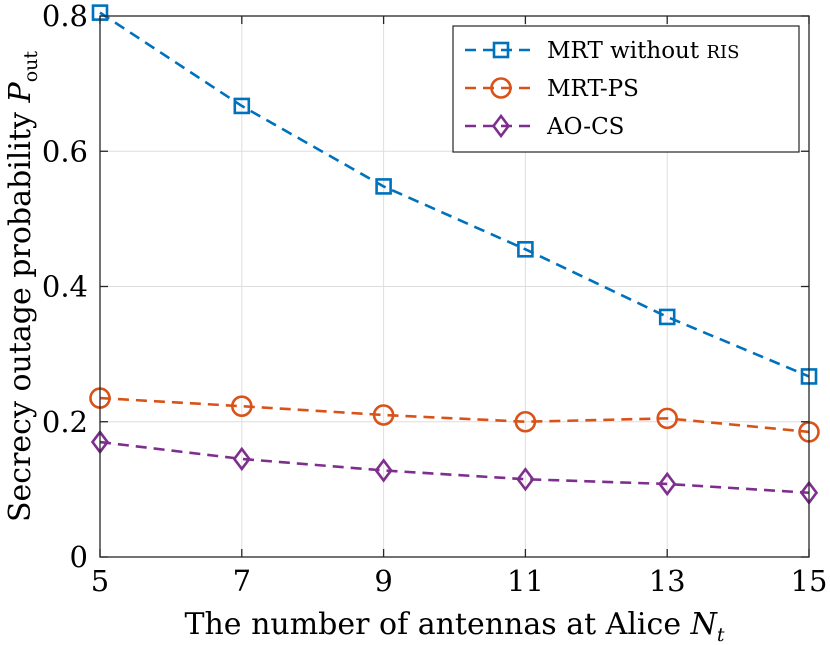 The width and height of the screenshot is (830, 645). I want to click on x-tick-label: 9, so click(383, 581).